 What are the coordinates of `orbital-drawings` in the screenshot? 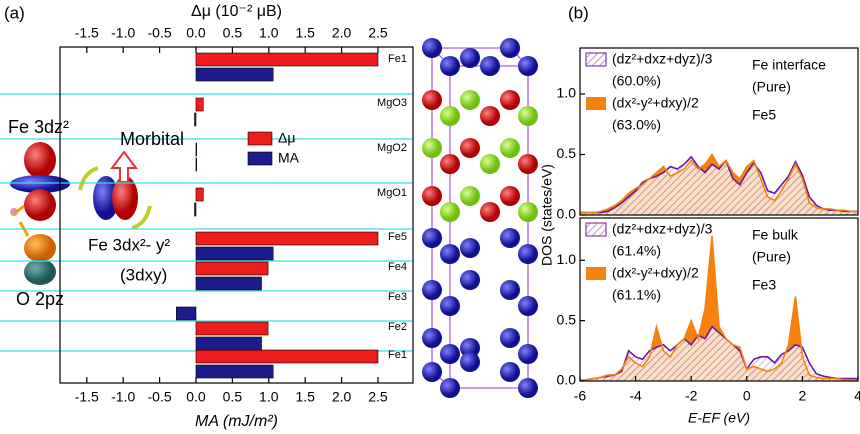 It's located at (81, 213).